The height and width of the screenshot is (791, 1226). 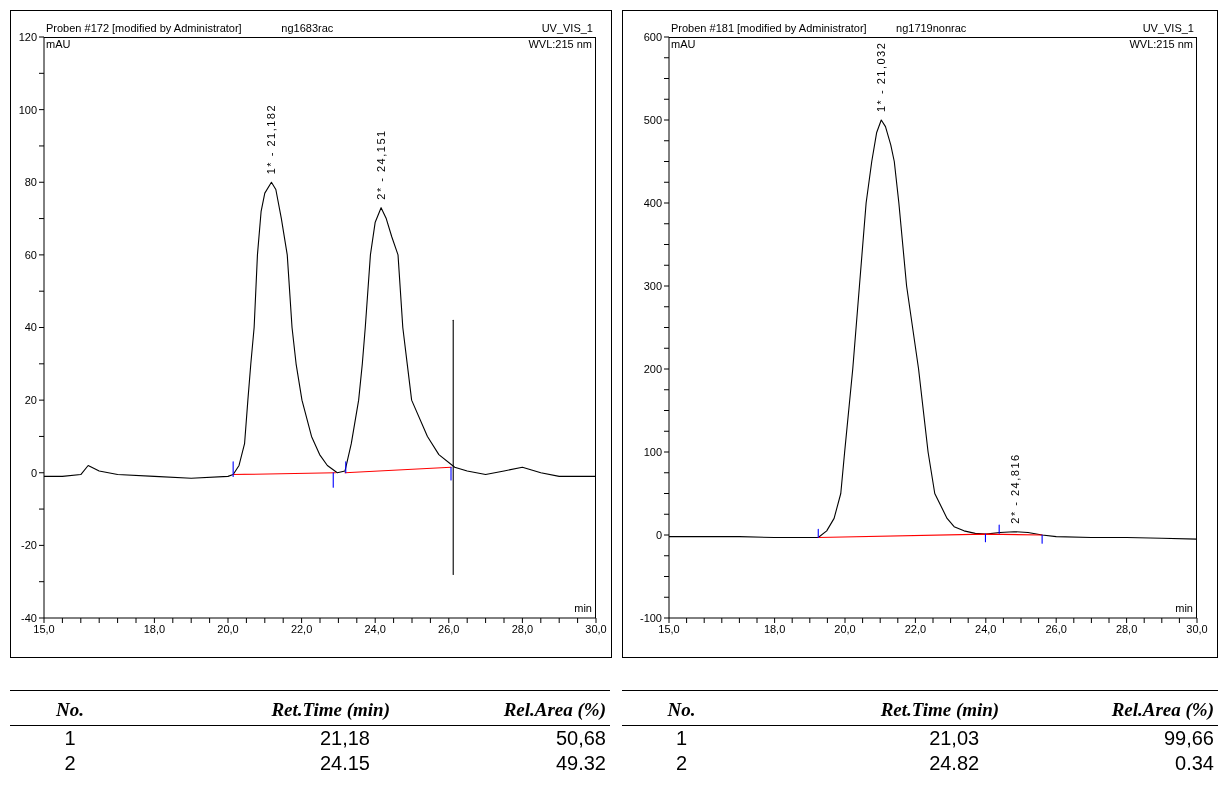 I want to click on y-tick-label: 80, so click(x=30, y=182).